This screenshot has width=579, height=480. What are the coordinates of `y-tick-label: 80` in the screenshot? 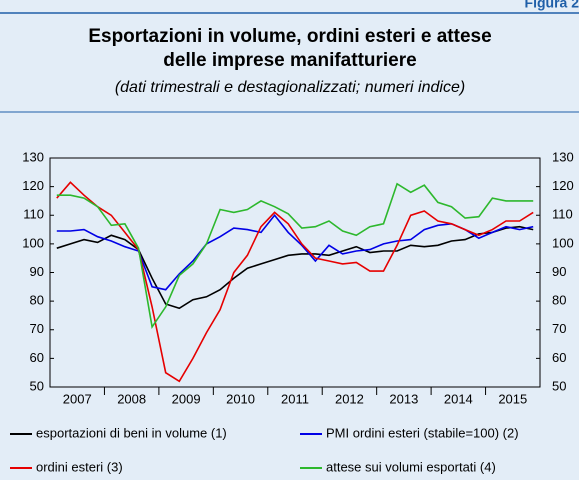 It's located at (37, 300).